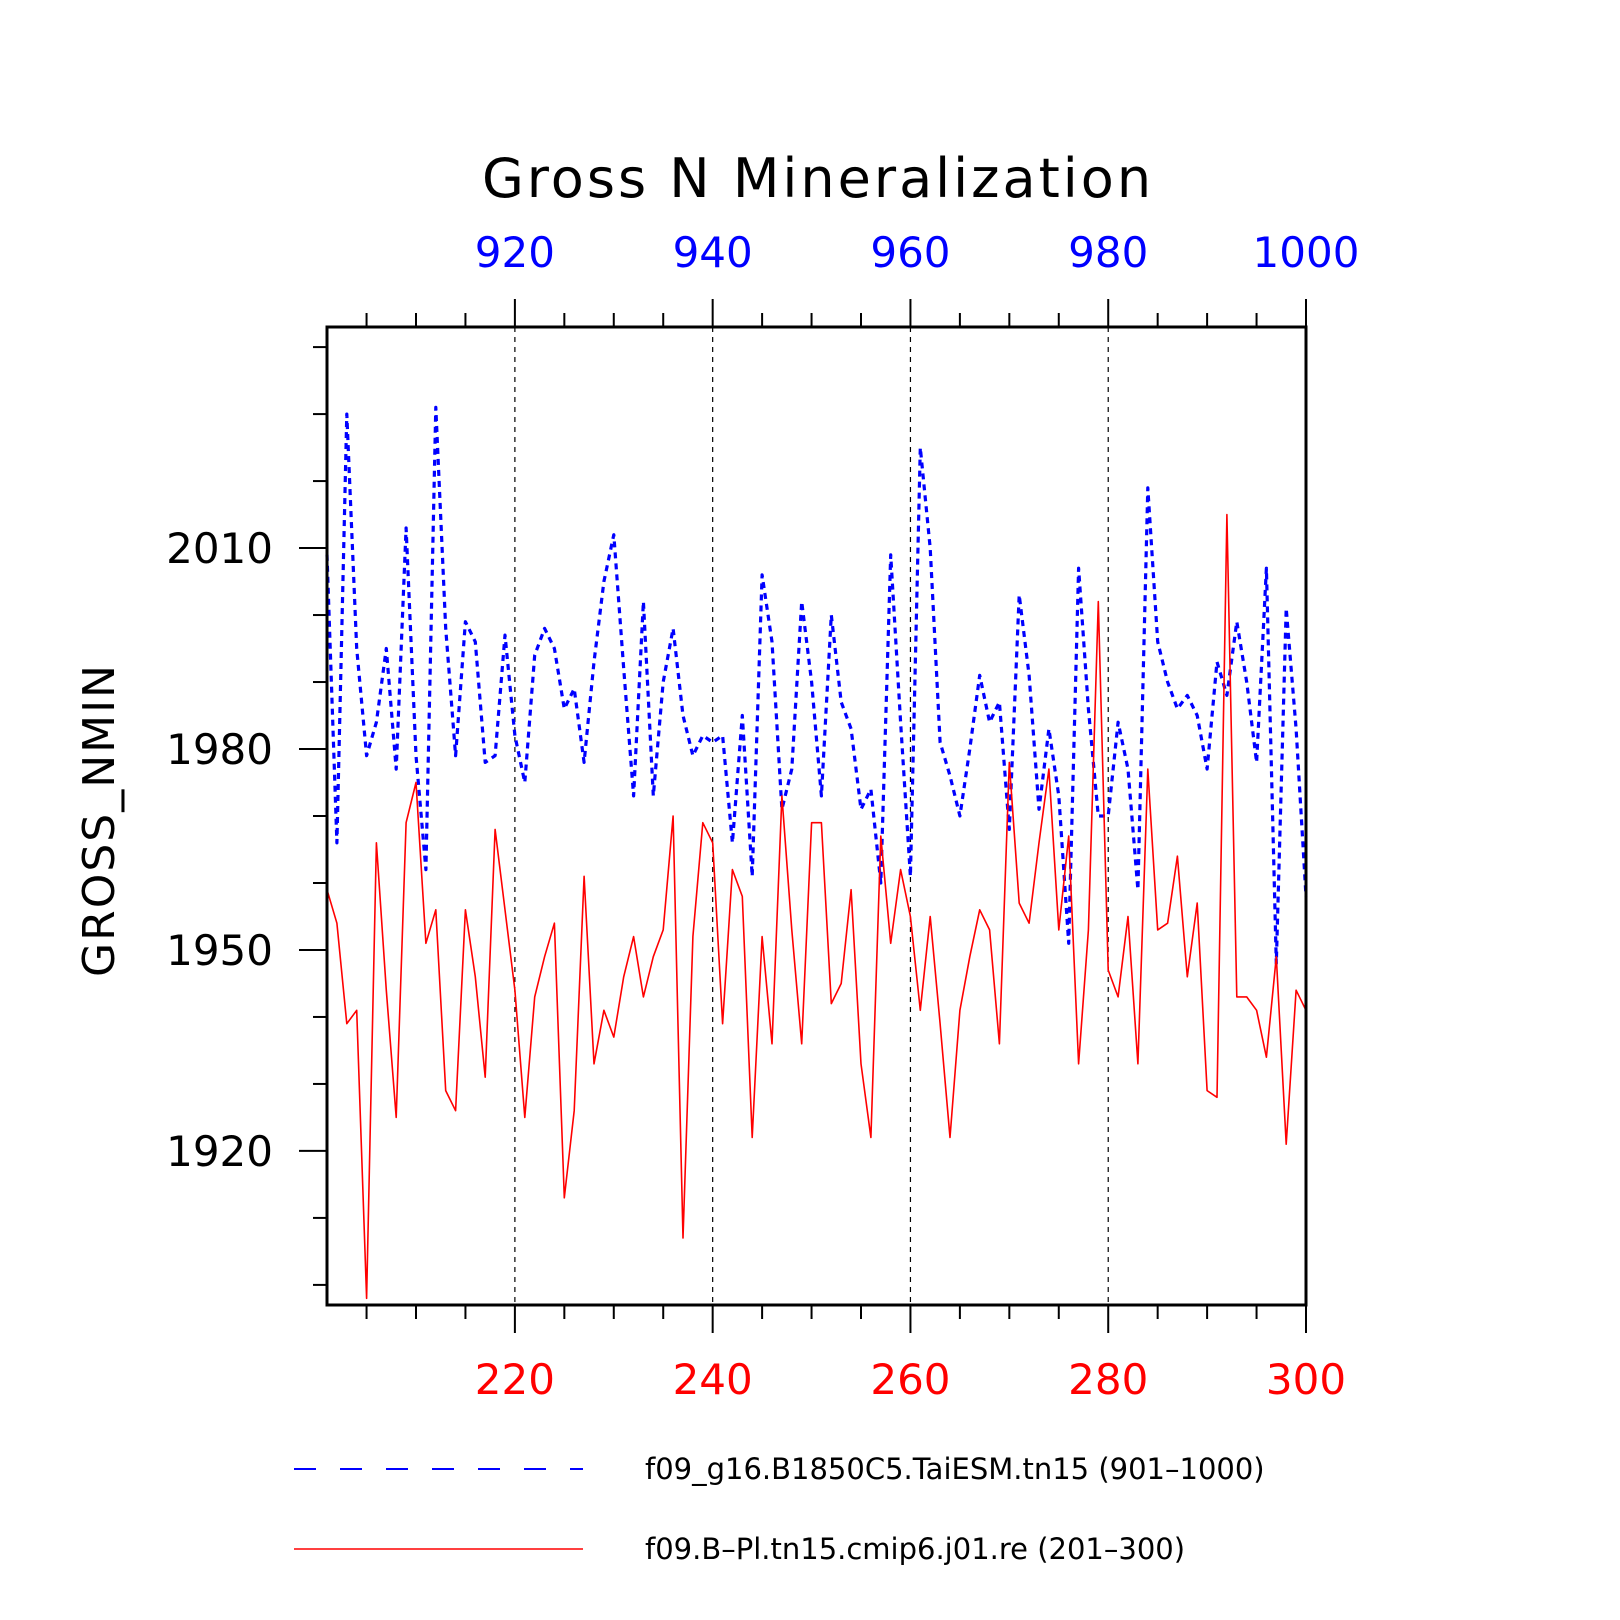  Describe the element at coordinates (1108, 1379) in the screenshot. I see `bottom-tick-label: 280` at that location.